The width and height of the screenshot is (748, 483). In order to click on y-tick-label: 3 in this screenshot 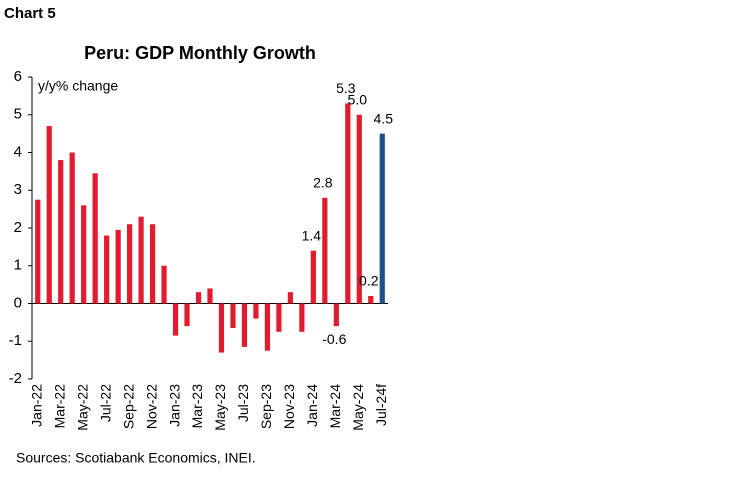, I will do `click(18, 189)`.